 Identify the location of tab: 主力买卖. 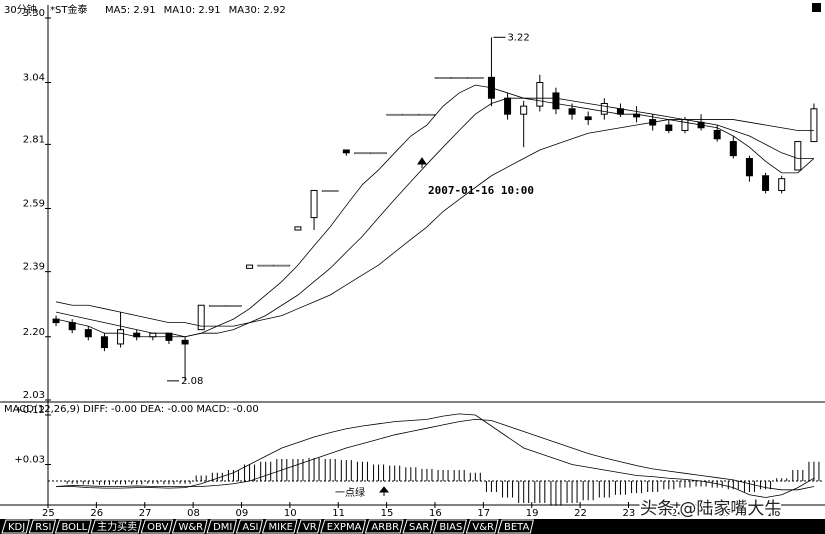
(116, 526).